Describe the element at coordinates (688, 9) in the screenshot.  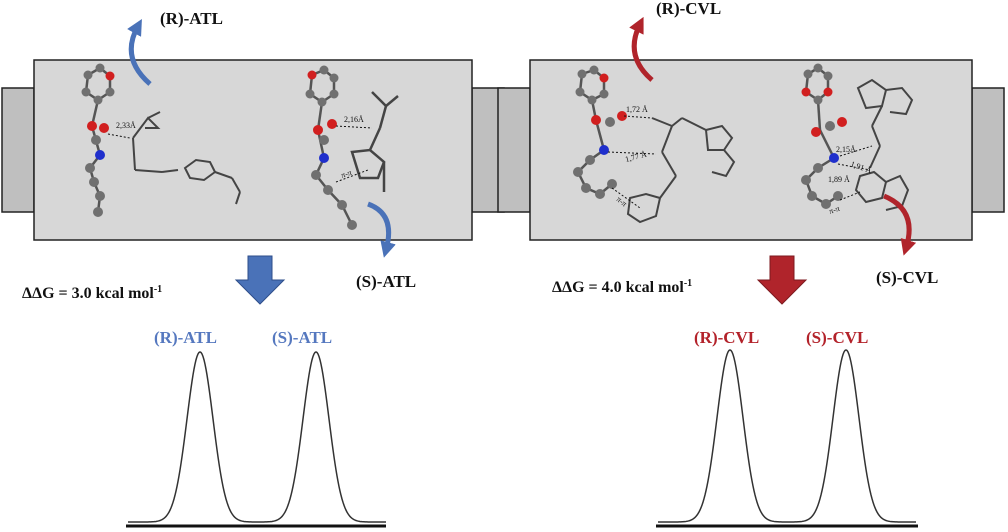
I see `label-r-top: (R)-CVL` at that location.